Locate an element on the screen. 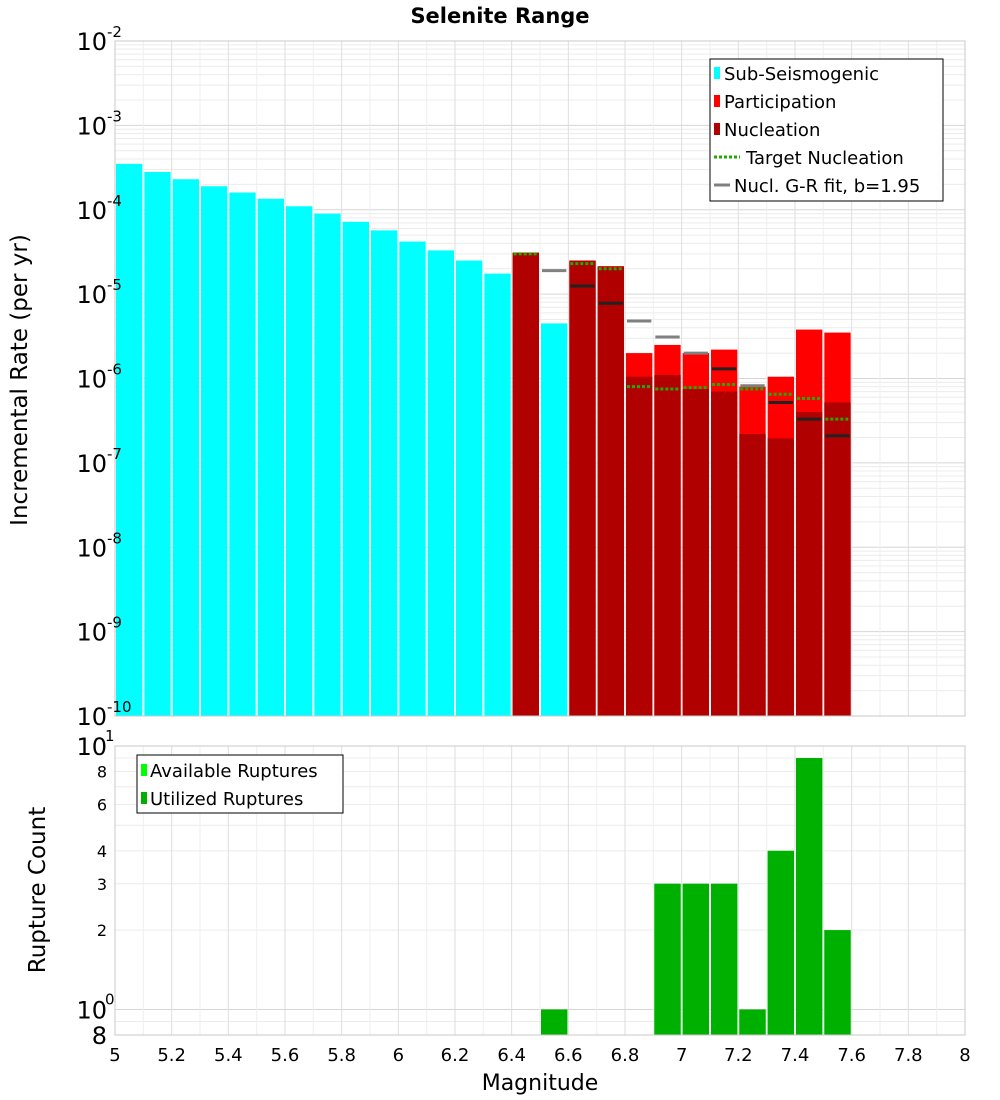  count-y-tick: 4 is located at coordinates (102, 851).